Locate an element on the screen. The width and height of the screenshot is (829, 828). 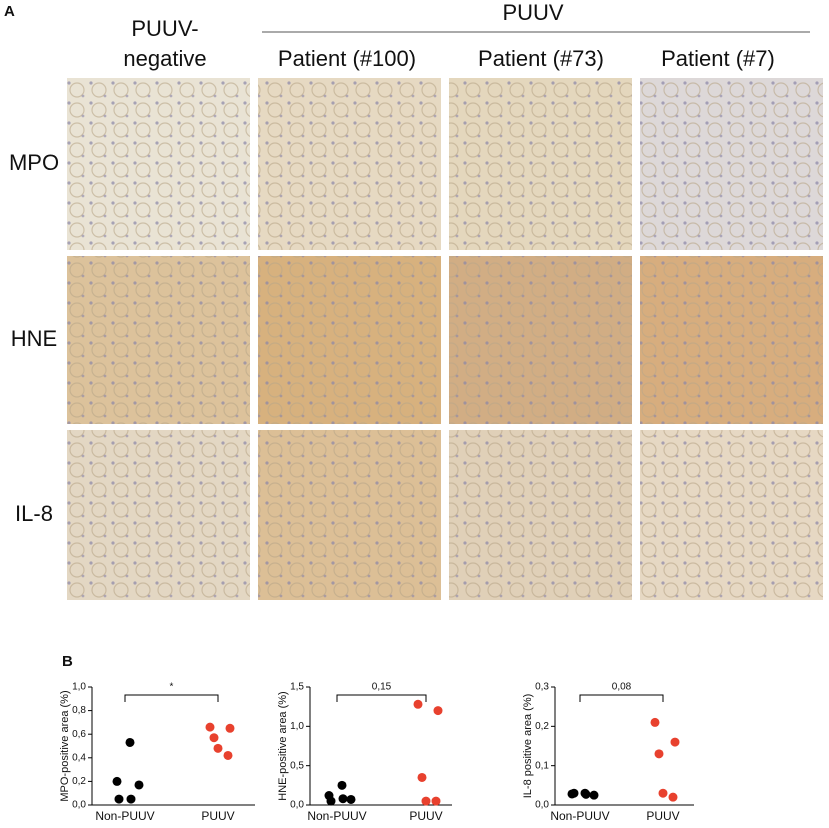
column-header: Patient (#100) is located at coordinates (347, 58).